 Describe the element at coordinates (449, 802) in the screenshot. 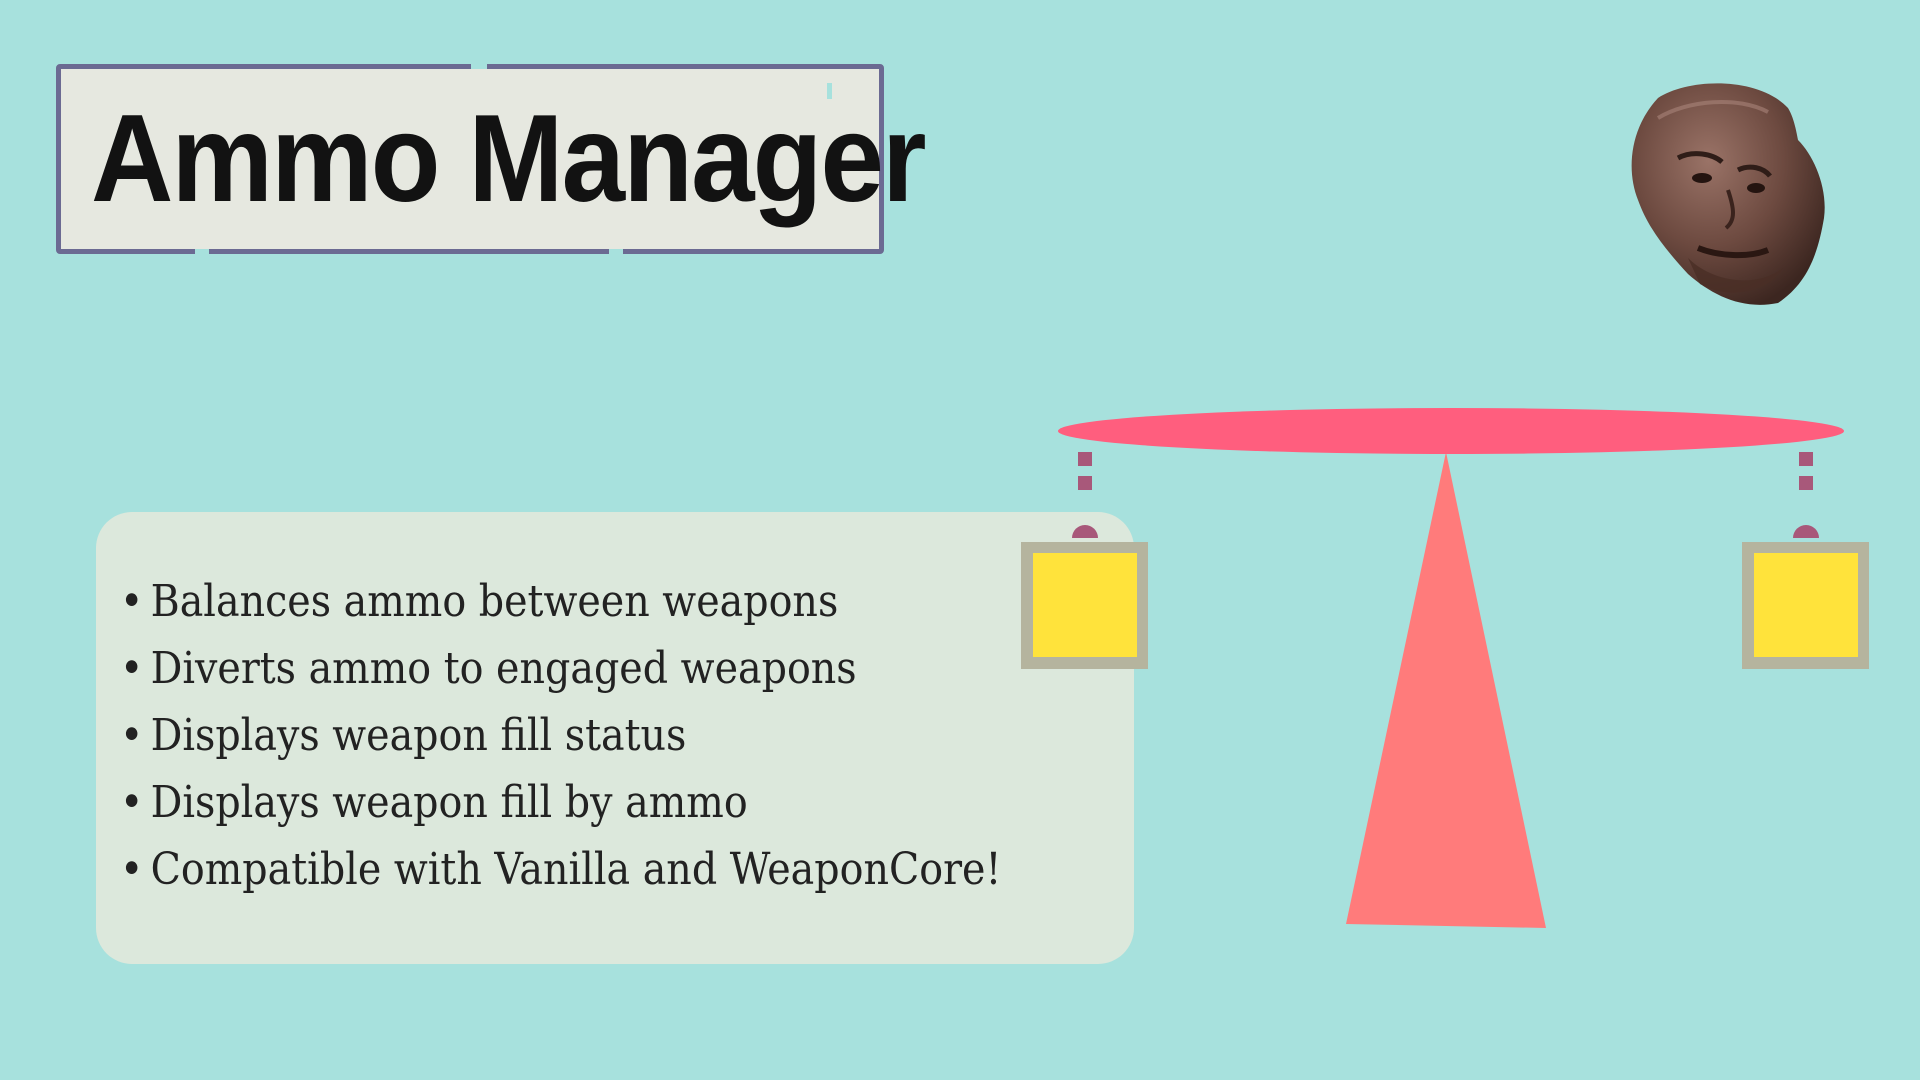

I see `feature-text: Displays weapon fill by ammo` at that location.